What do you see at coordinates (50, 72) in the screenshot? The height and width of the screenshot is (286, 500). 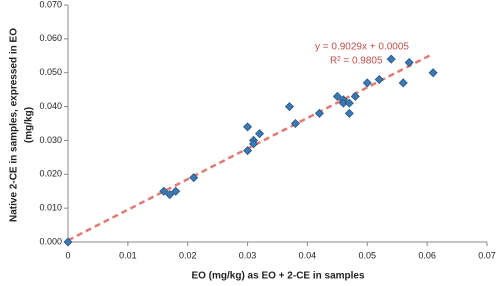 I see `y-tick-label: 0.050` at bounding box center [50, 72].